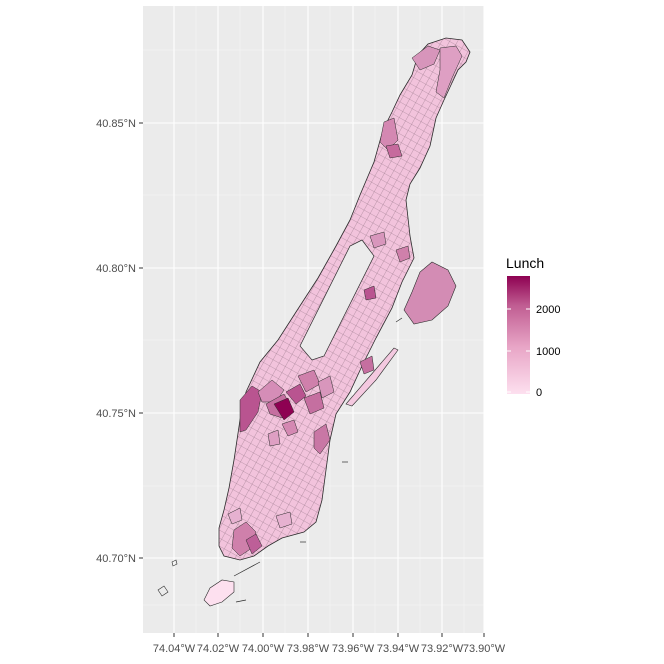 The width and height of the screenshot is (664, 664). Describe the element at coordinates (430, 293) in the screenshot. I see `randalls-island` at that location.